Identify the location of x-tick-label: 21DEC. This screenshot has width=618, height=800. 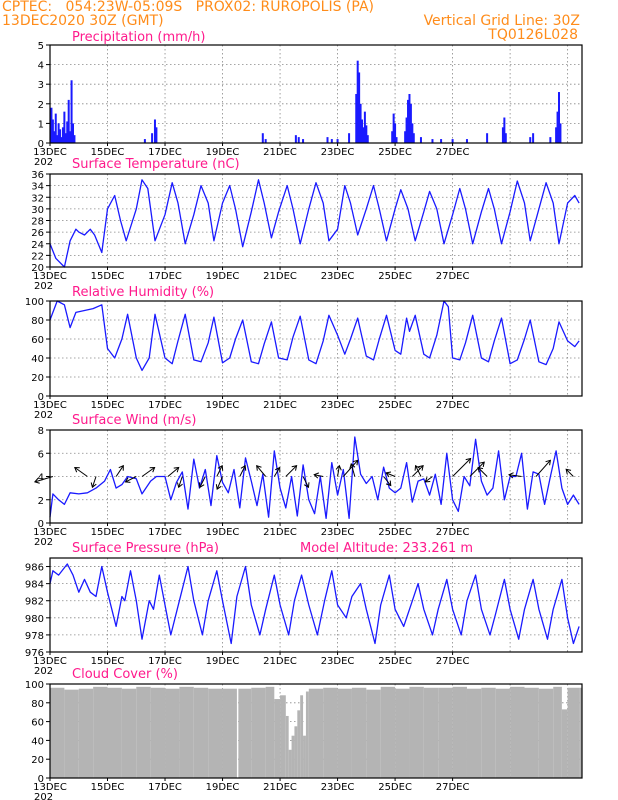
(280, 152).